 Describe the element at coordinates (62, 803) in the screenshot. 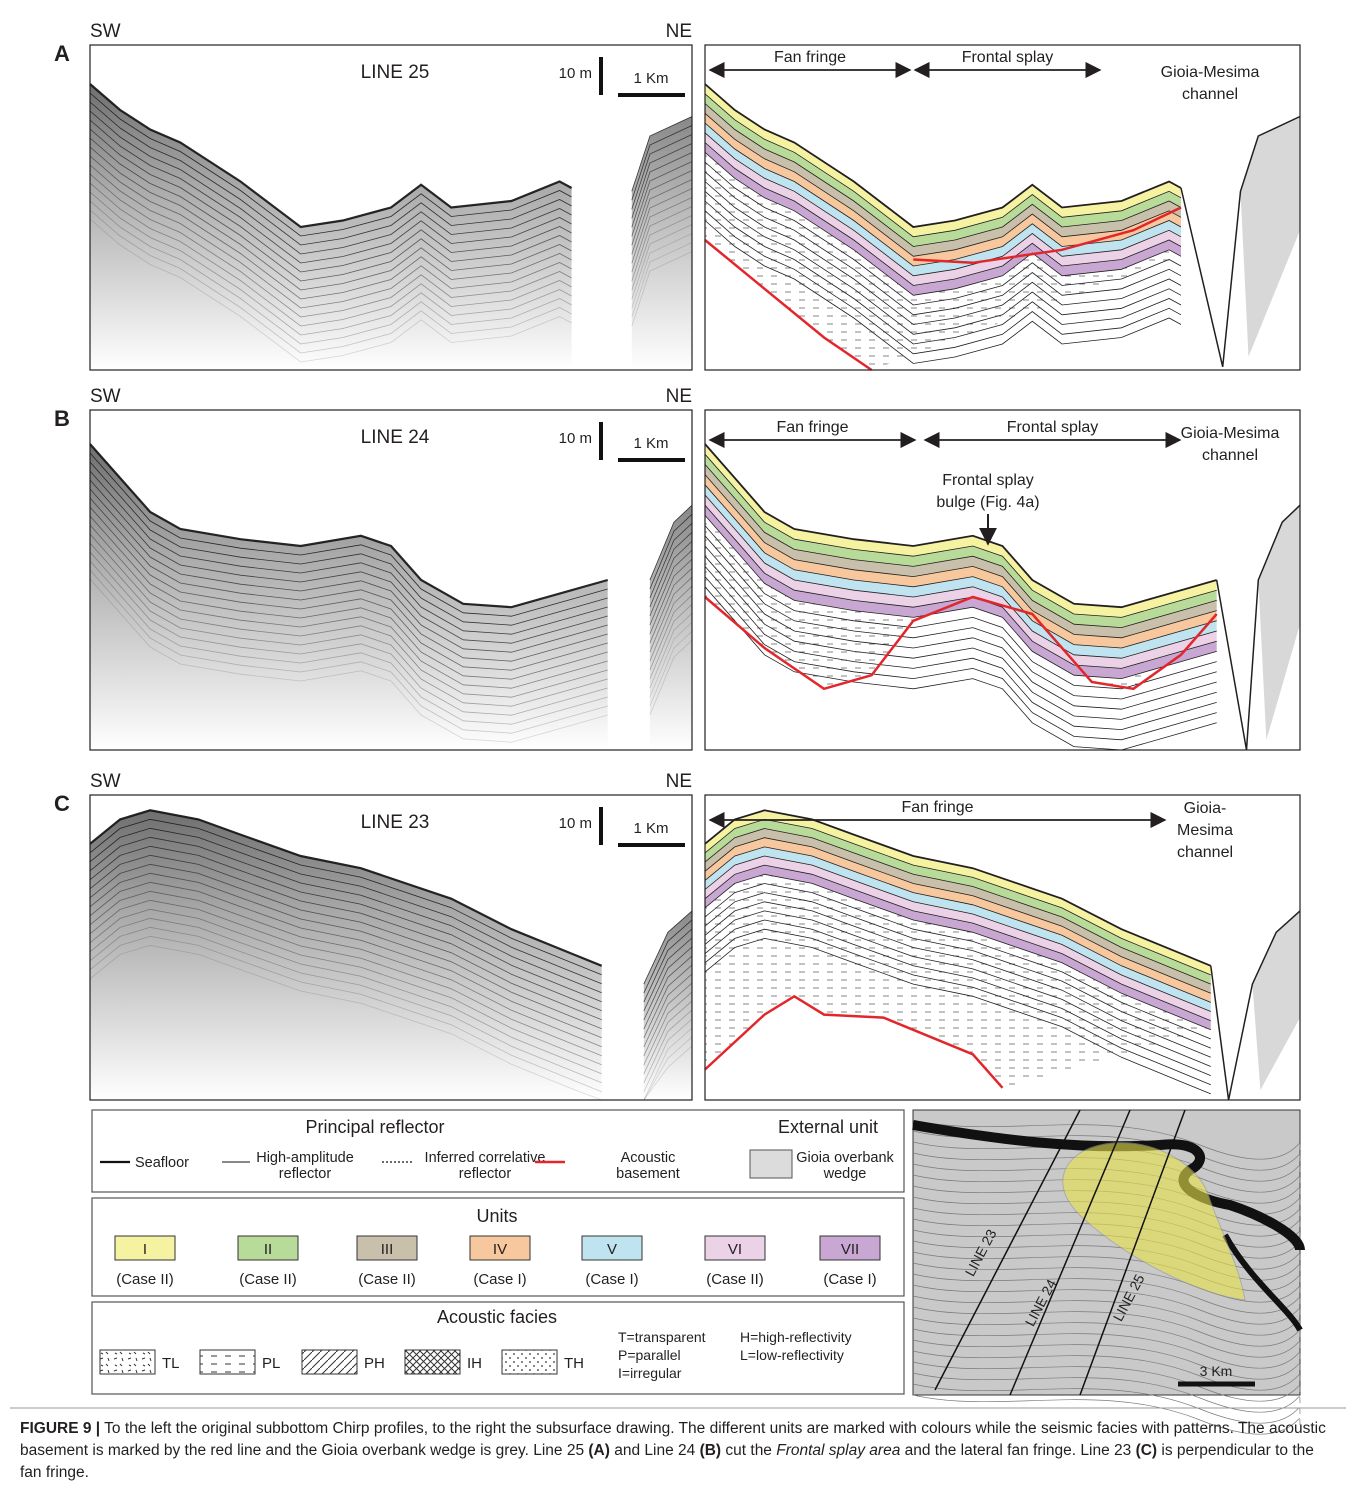

I see `panel-letter: C` at that location.